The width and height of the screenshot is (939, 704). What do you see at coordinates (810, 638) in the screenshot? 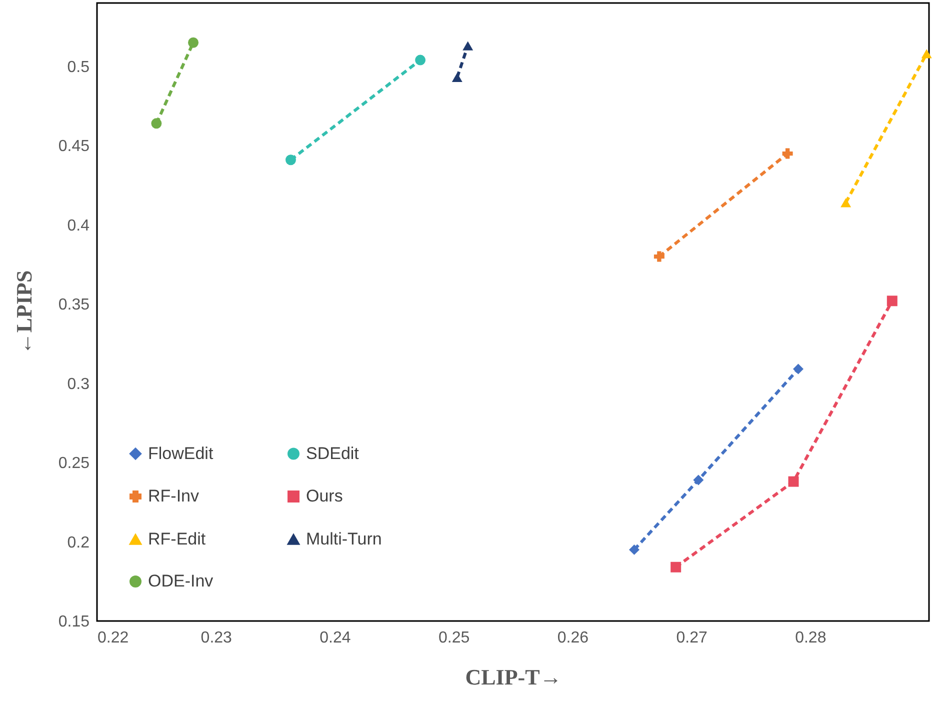
I see `x-tick-label: 0.28` at bounding box center [810, 638].